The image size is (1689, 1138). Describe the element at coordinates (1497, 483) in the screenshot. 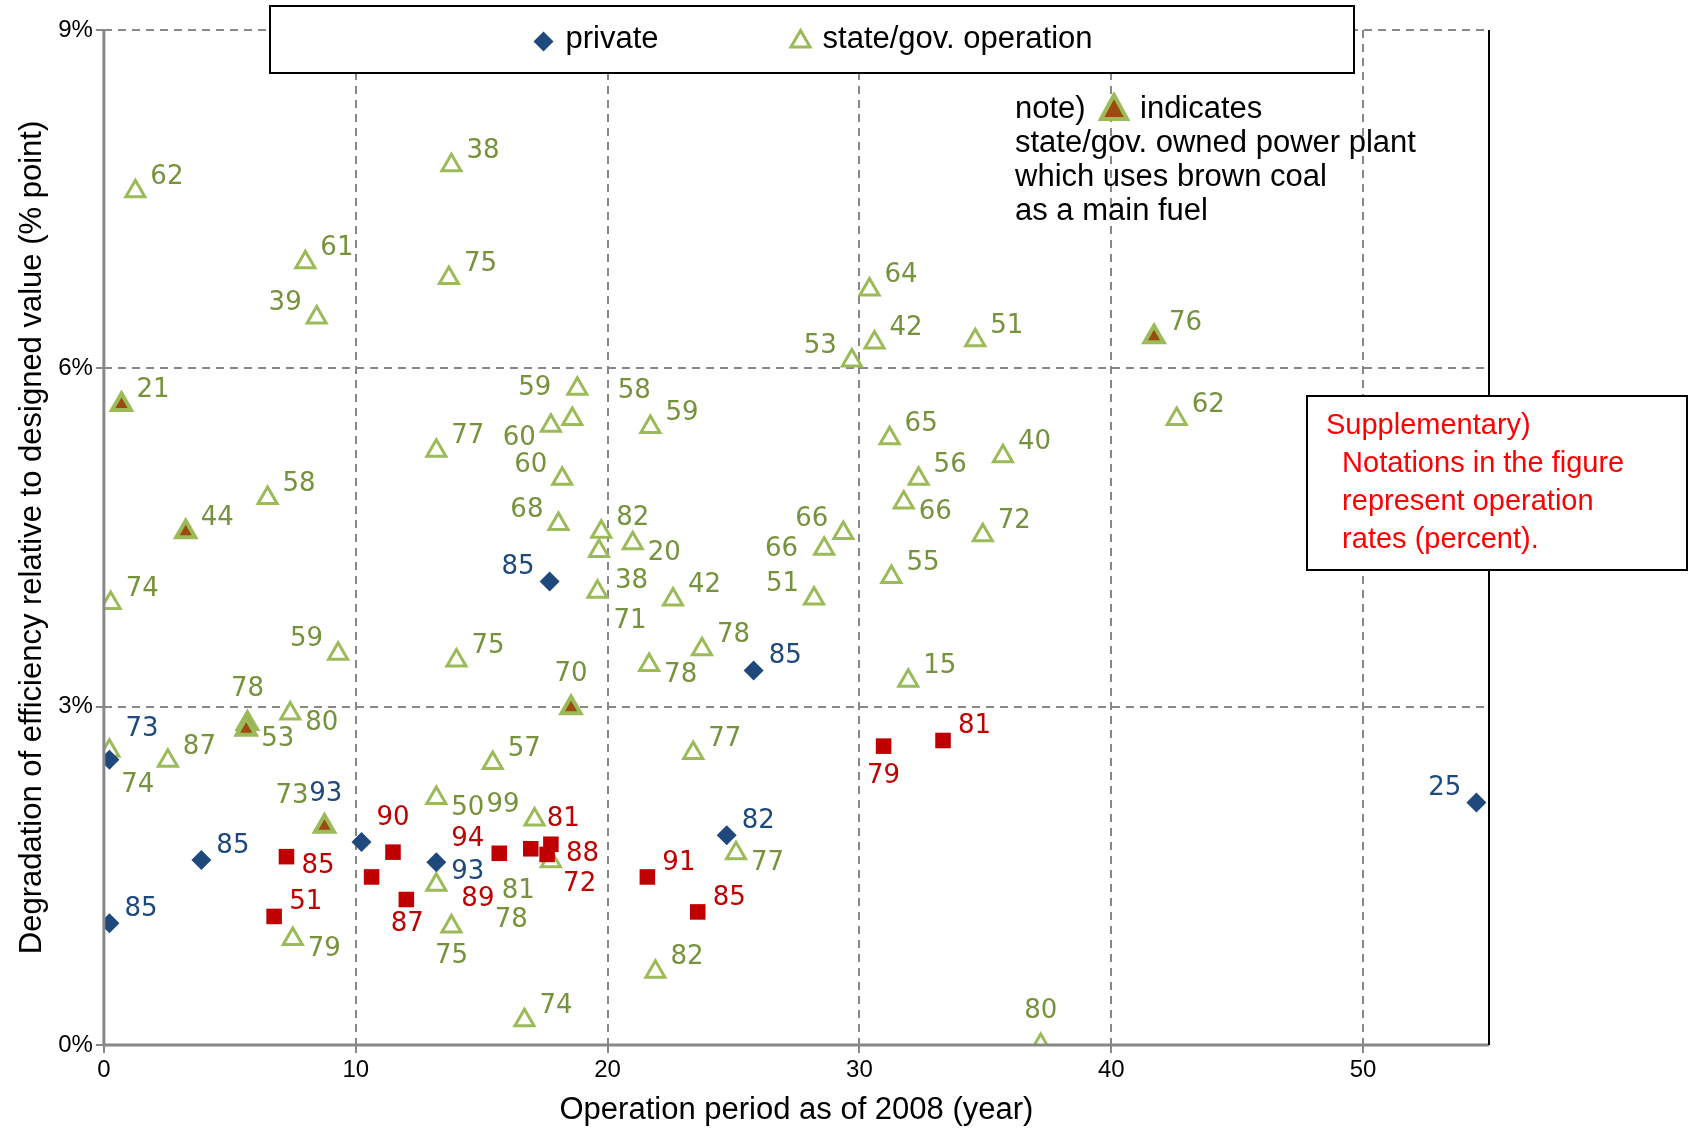

I see `annotation: Supplementary) Notations in the figure represent operation rates (percent).` at that location.